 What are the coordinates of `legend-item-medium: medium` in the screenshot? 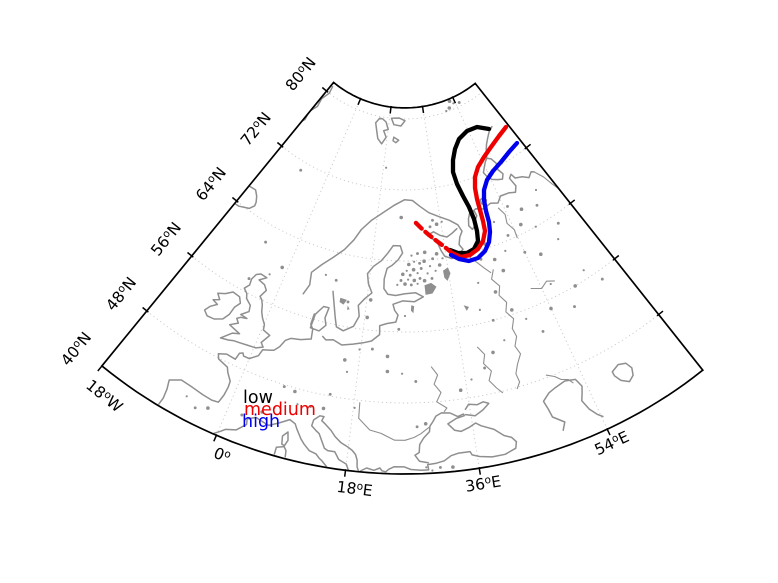 It's located at (280, 410).